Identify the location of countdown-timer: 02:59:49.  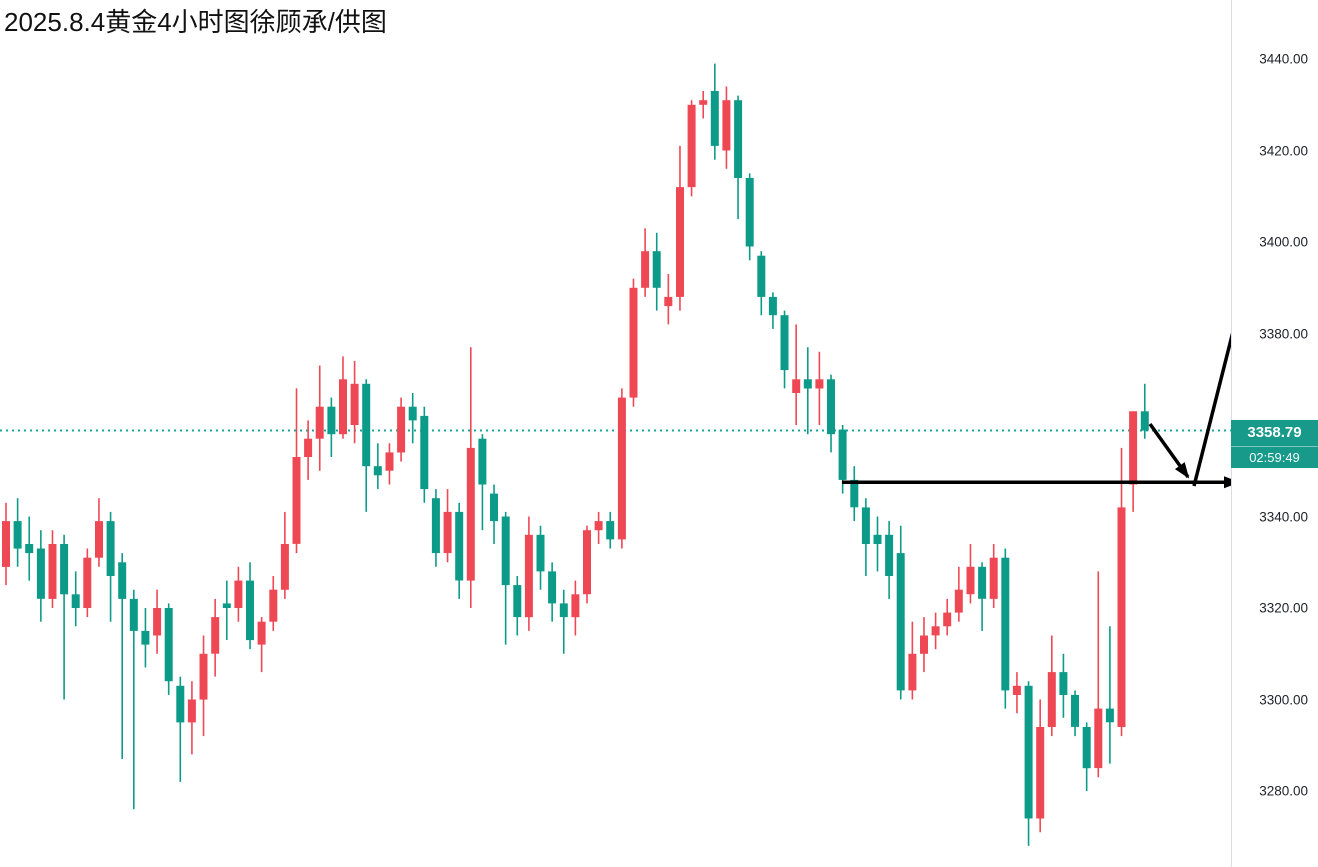
(1274, 457).